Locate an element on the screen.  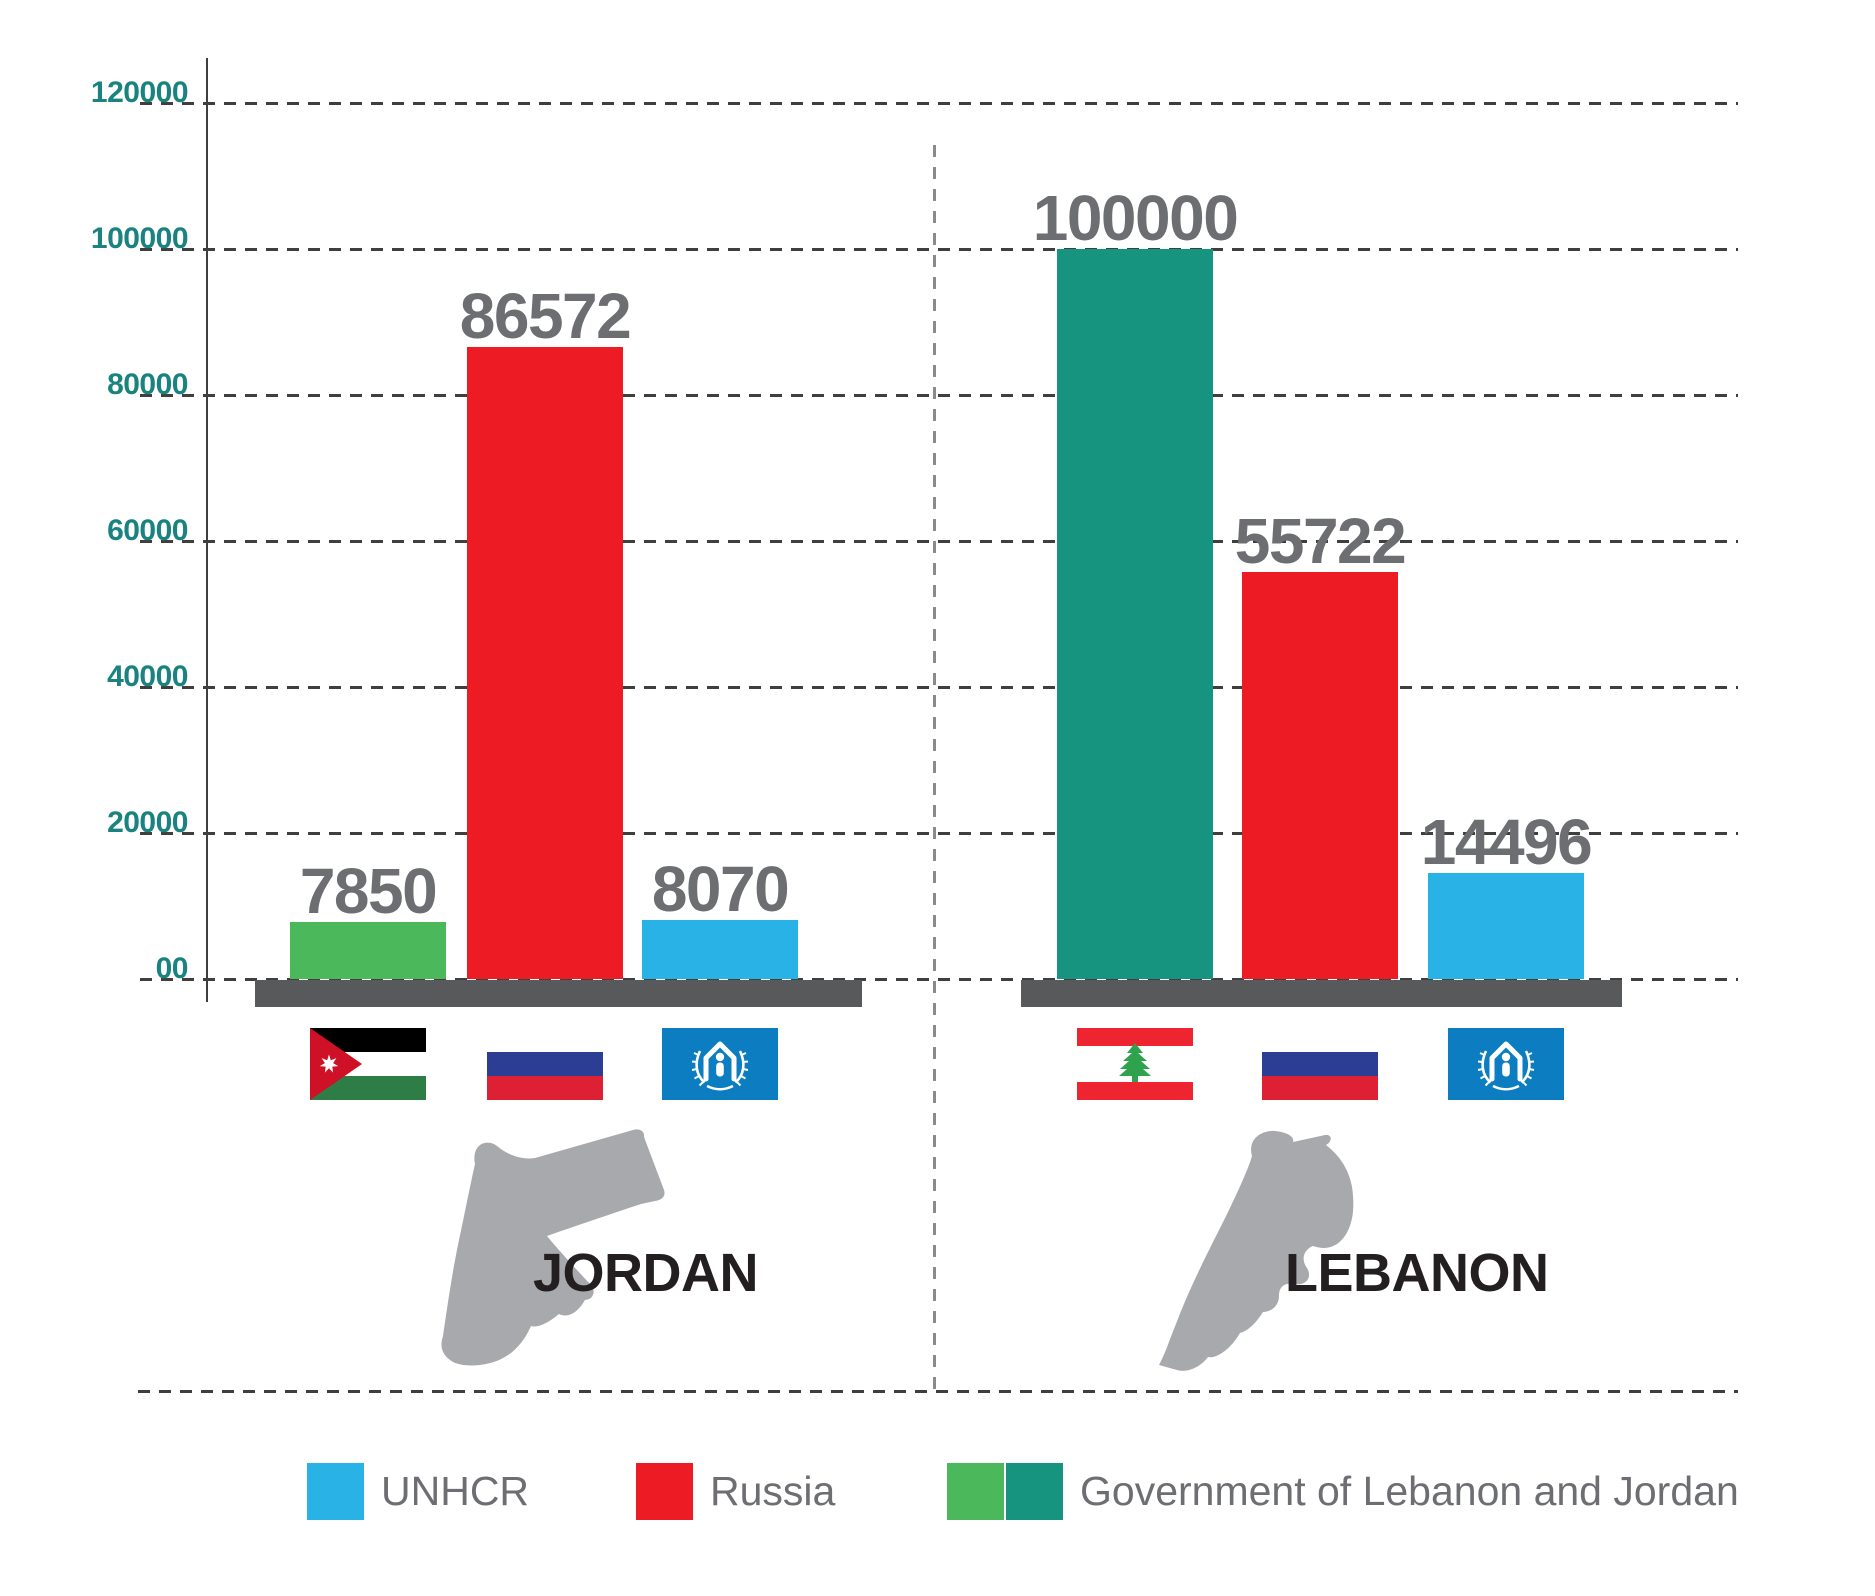
bar-value-label-8070: 8070 is located at coordinates (720, 889).